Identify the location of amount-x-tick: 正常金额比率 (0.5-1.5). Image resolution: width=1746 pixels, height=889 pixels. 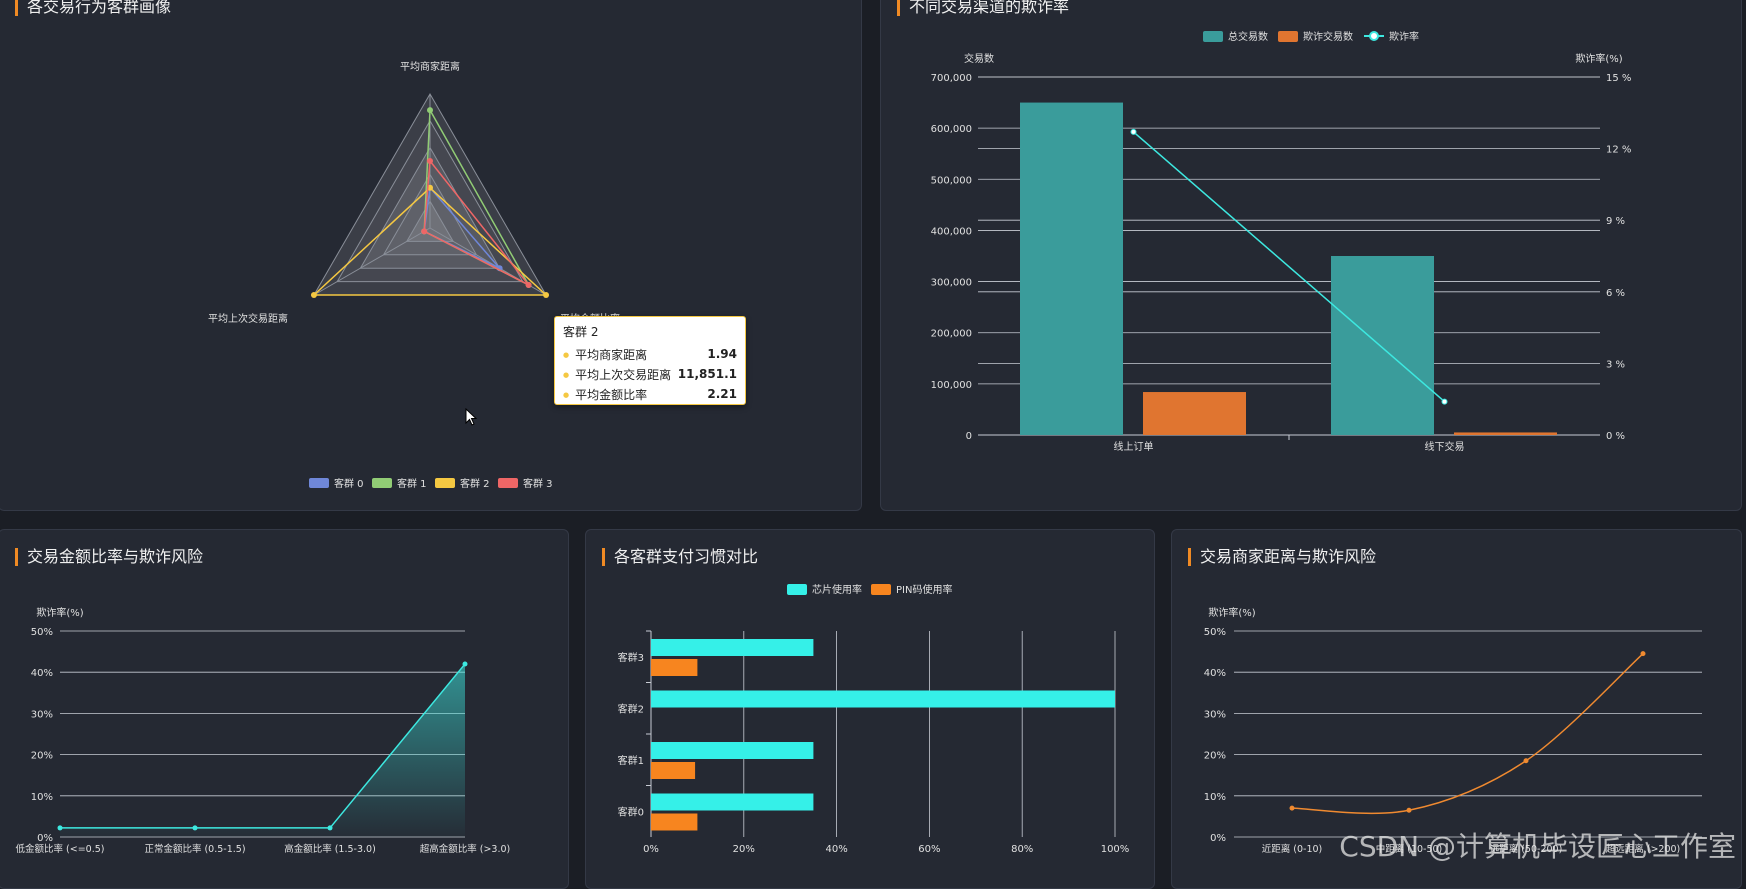
(194, 849).